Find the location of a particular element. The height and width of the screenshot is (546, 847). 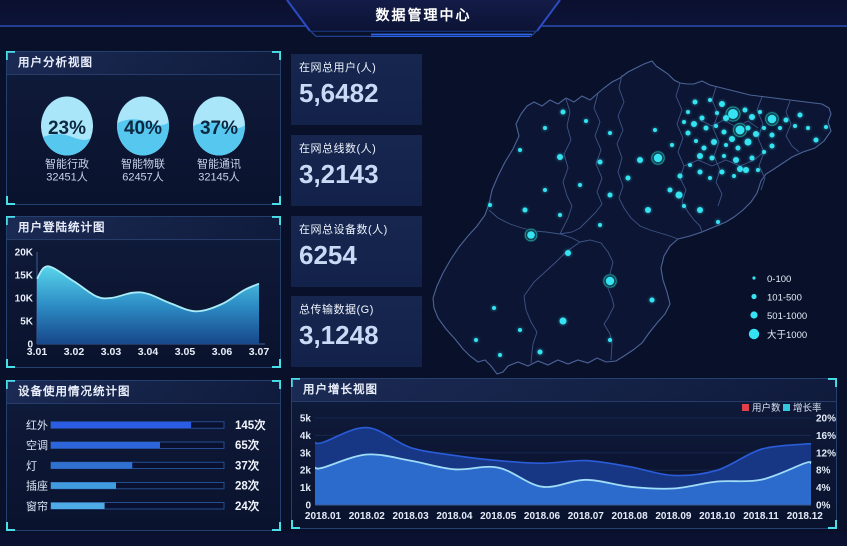

svg-text: 23% is located at coordinates (67, 128).